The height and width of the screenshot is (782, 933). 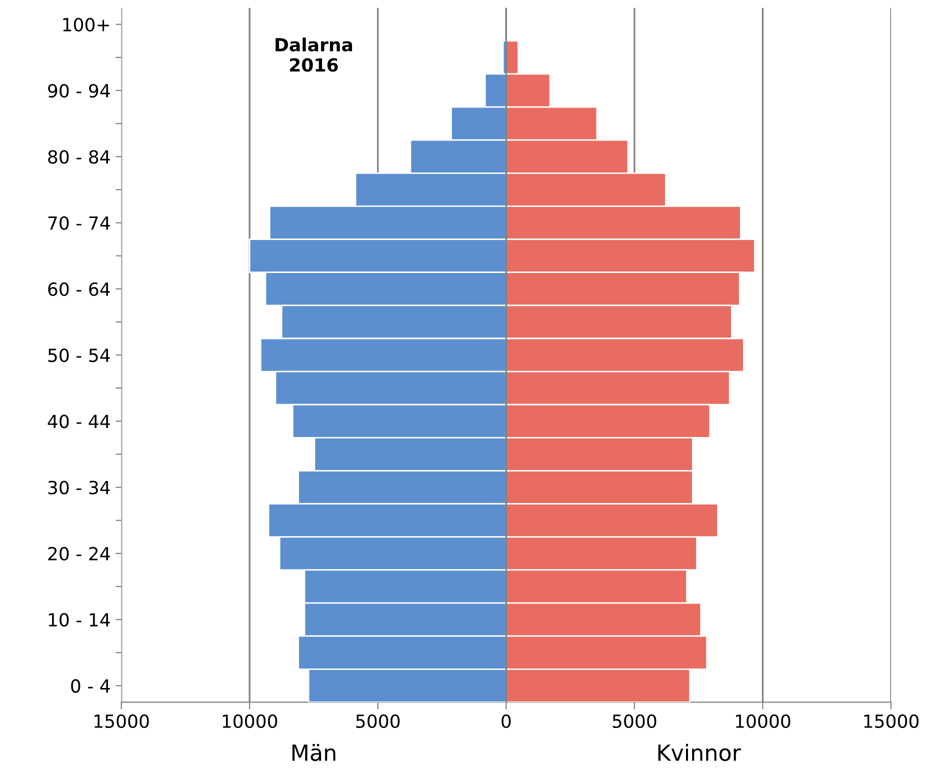 I want to click on series-label: Män, so click(x=314, y=753).